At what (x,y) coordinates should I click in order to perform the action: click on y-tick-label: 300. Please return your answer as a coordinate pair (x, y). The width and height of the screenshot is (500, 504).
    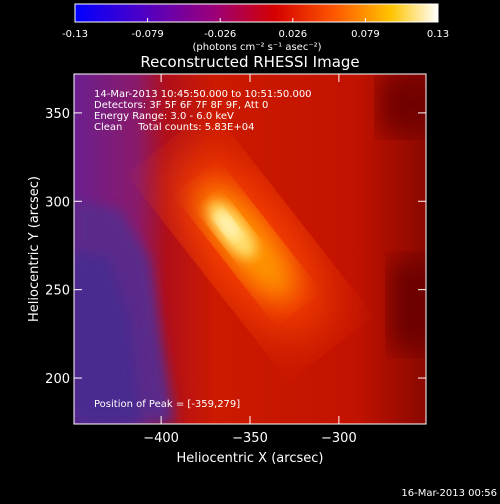
    Looking at the image, I should click on (57, 202).